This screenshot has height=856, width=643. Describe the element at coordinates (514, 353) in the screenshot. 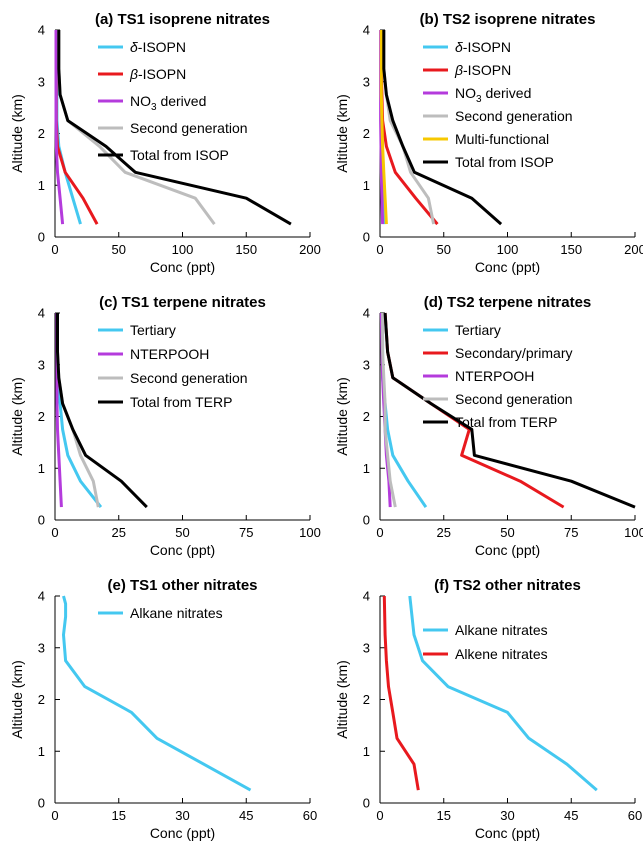

I see `legend-label-secondary-primary: Secondary/primary` at that location.